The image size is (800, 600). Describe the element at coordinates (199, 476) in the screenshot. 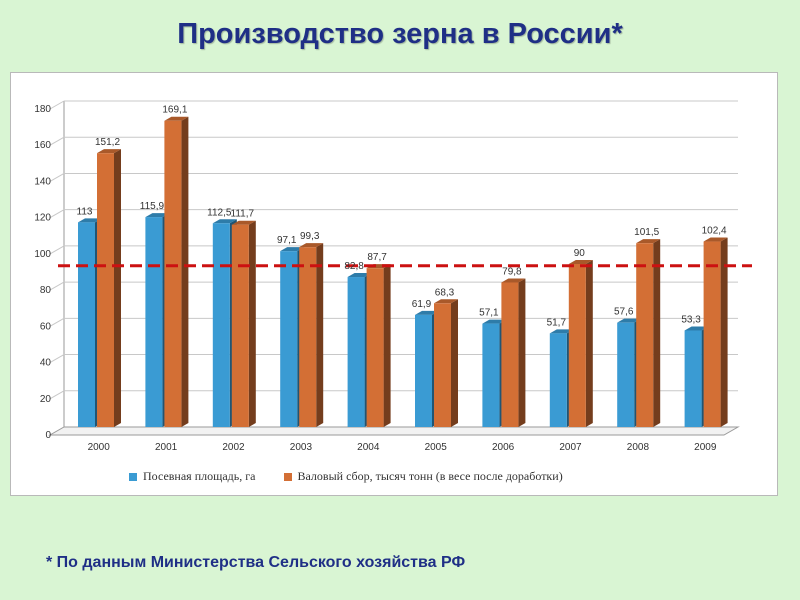

I see `legend-label-series-1: Посевная площадь, га` at that location.